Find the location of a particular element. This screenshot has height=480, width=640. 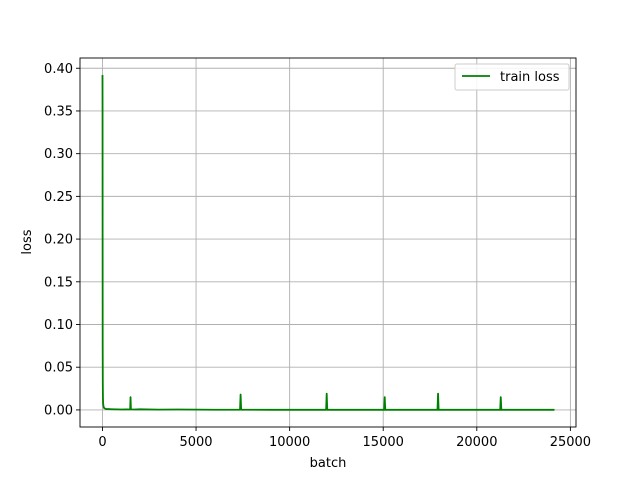

y-tick-label: 0.25 is located at coordinates (58, 197).